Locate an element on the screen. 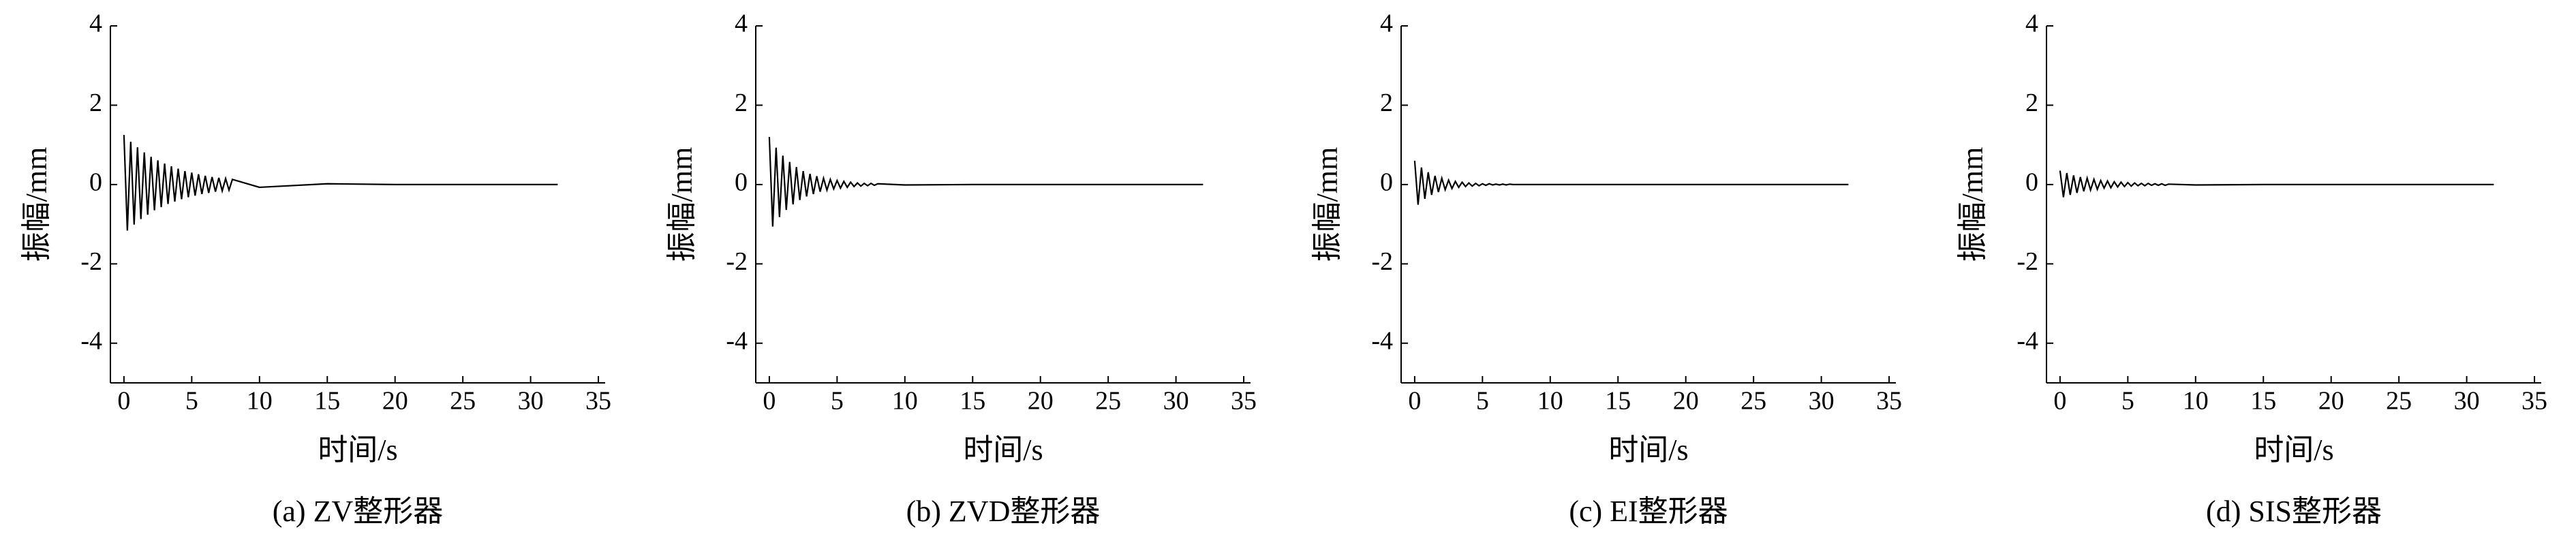  caption: (b) ZVD整形器 is located at coordinates (1003, 512).